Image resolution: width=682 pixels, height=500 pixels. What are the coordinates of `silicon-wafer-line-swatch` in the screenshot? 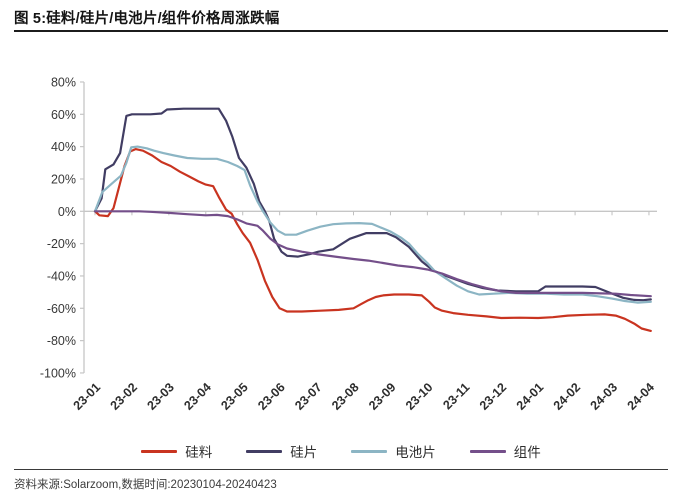 It's located at (264, 451).